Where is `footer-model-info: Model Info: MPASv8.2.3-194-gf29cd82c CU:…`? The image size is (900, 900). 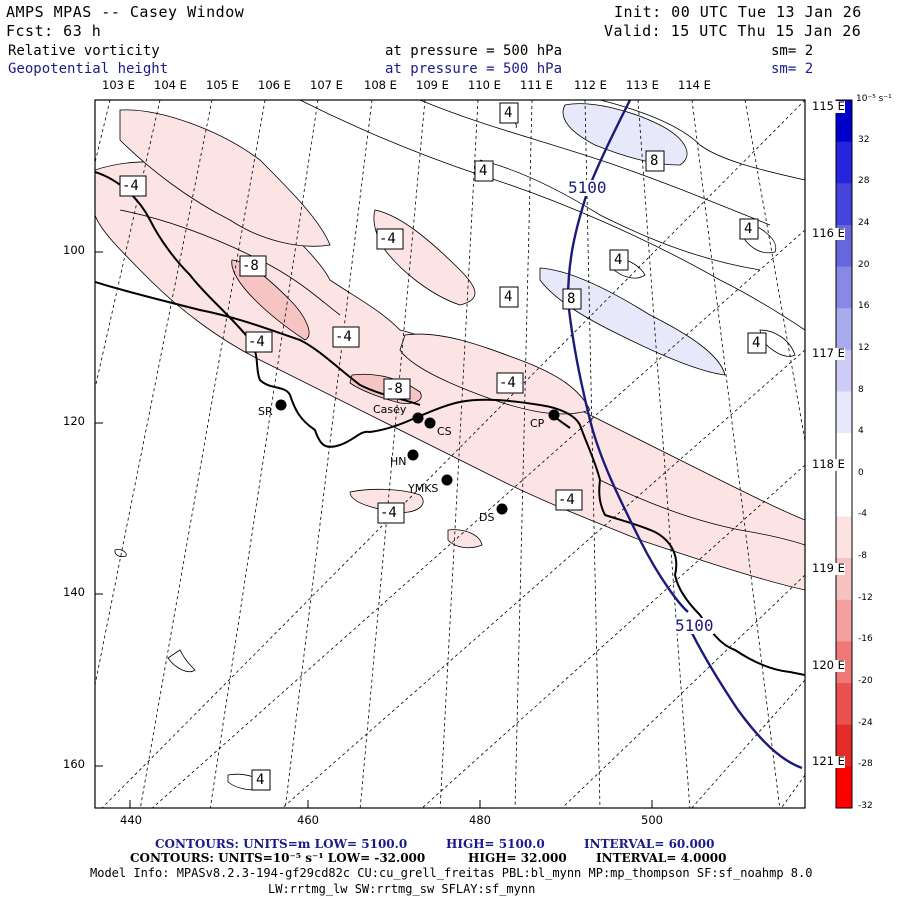 footer-model-info: Model Info: MPASv8.2.3-194-gf29cd82c CU:… is located at coordinates (451, 873).